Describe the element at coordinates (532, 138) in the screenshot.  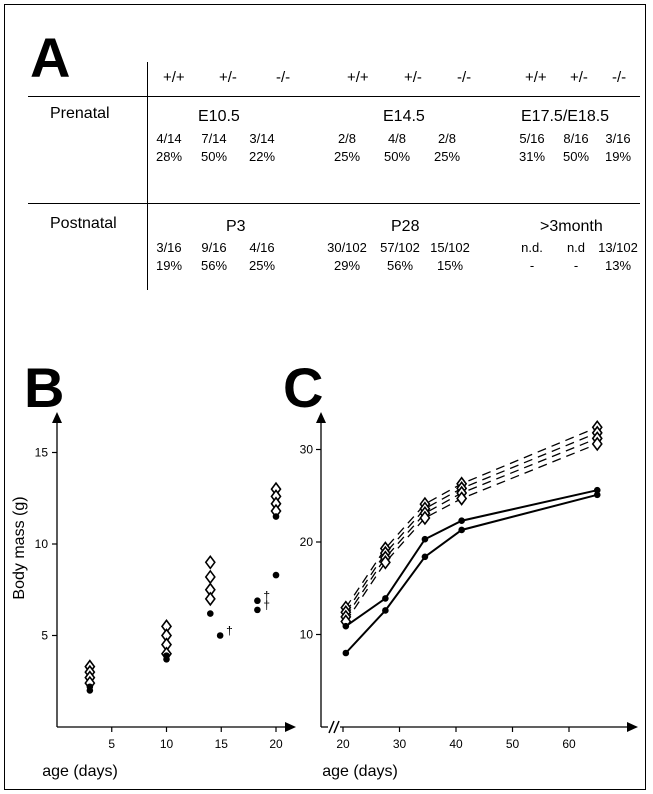
I see `table-cell: 5/16` at that location.